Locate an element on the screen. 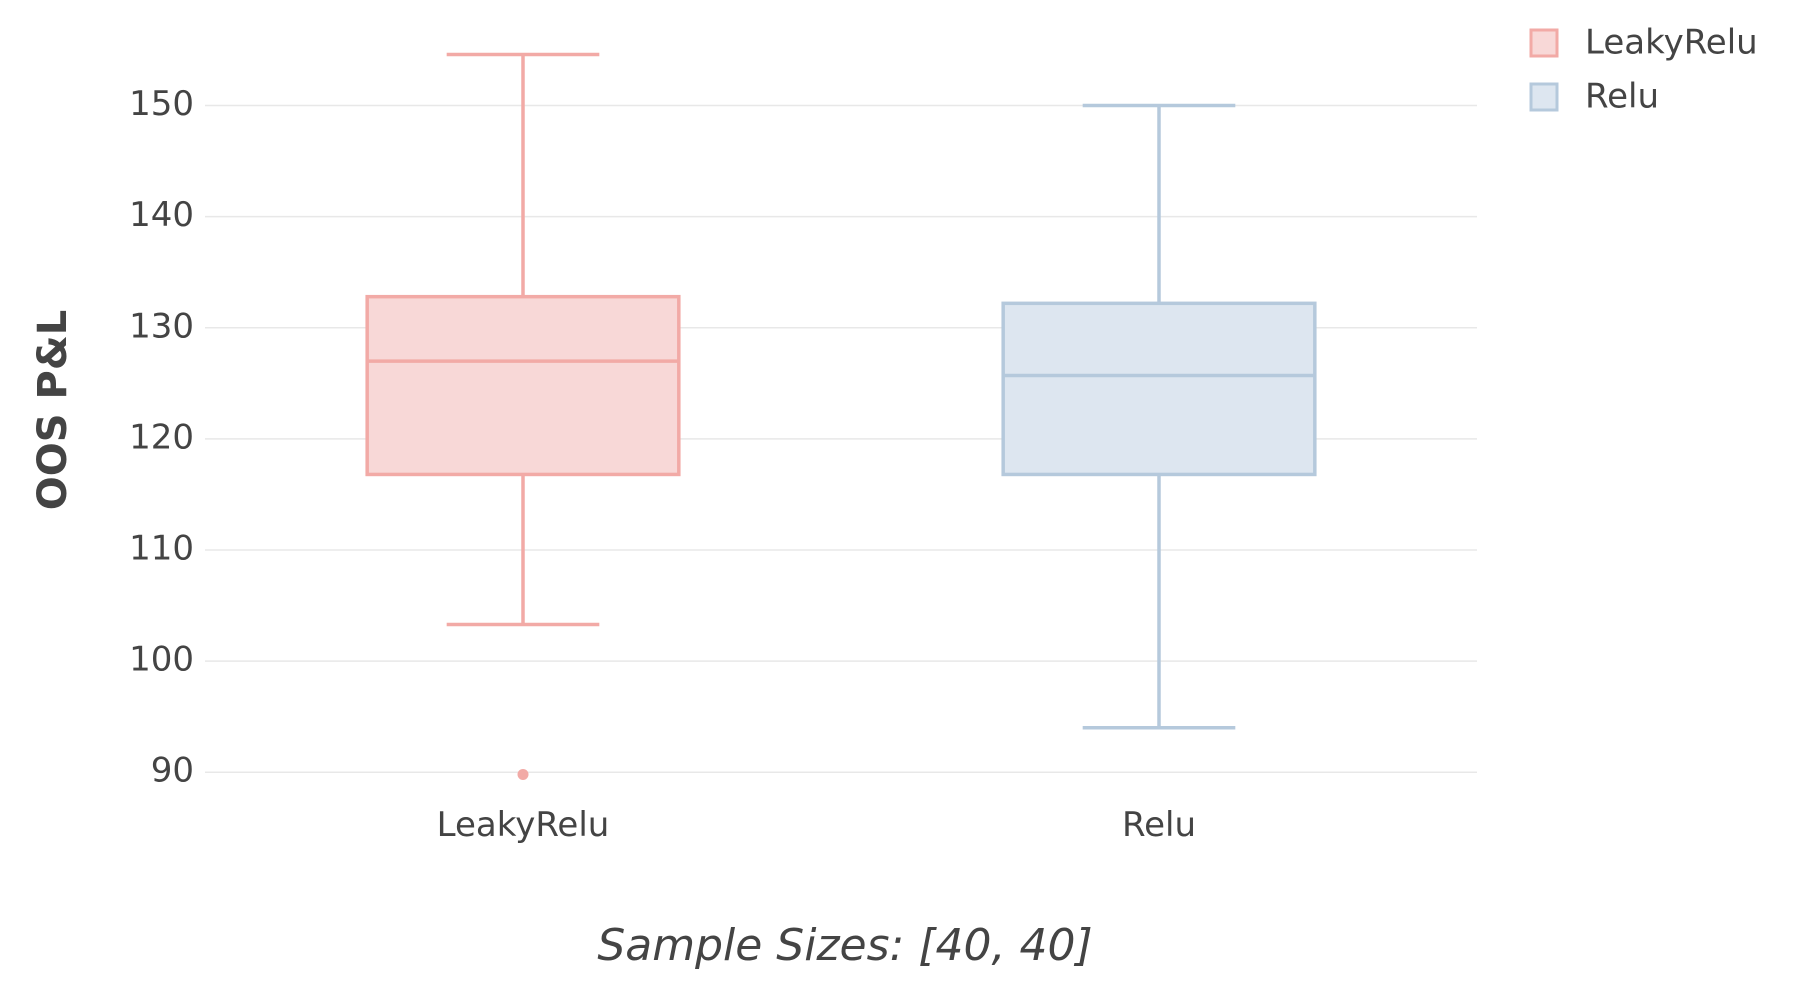 The width and height of the screenshot is (1800, 1008). box-relu is located at coordinates (1159, 416).